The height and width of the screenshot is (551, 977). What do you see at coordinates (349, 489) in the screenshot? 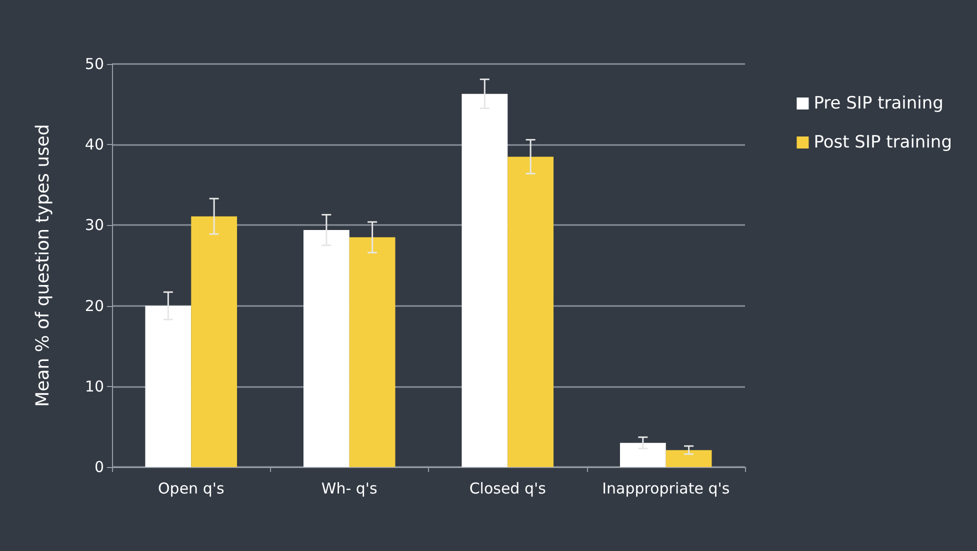
I see `x-tick-label: Wh- q's` at bounding box center [349, 489].